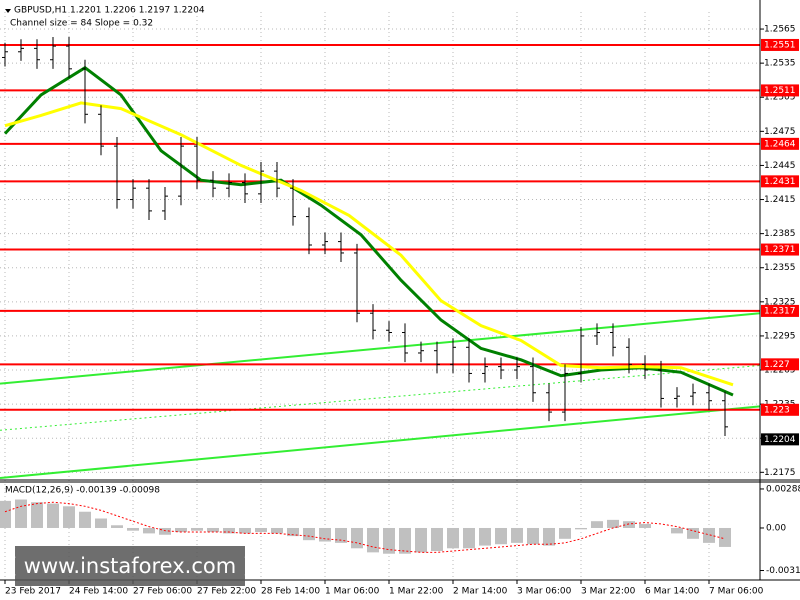 The width and height of the screenshot is (800, 600). I want to click on y-tick-label: 0.00, so click(776, 528).